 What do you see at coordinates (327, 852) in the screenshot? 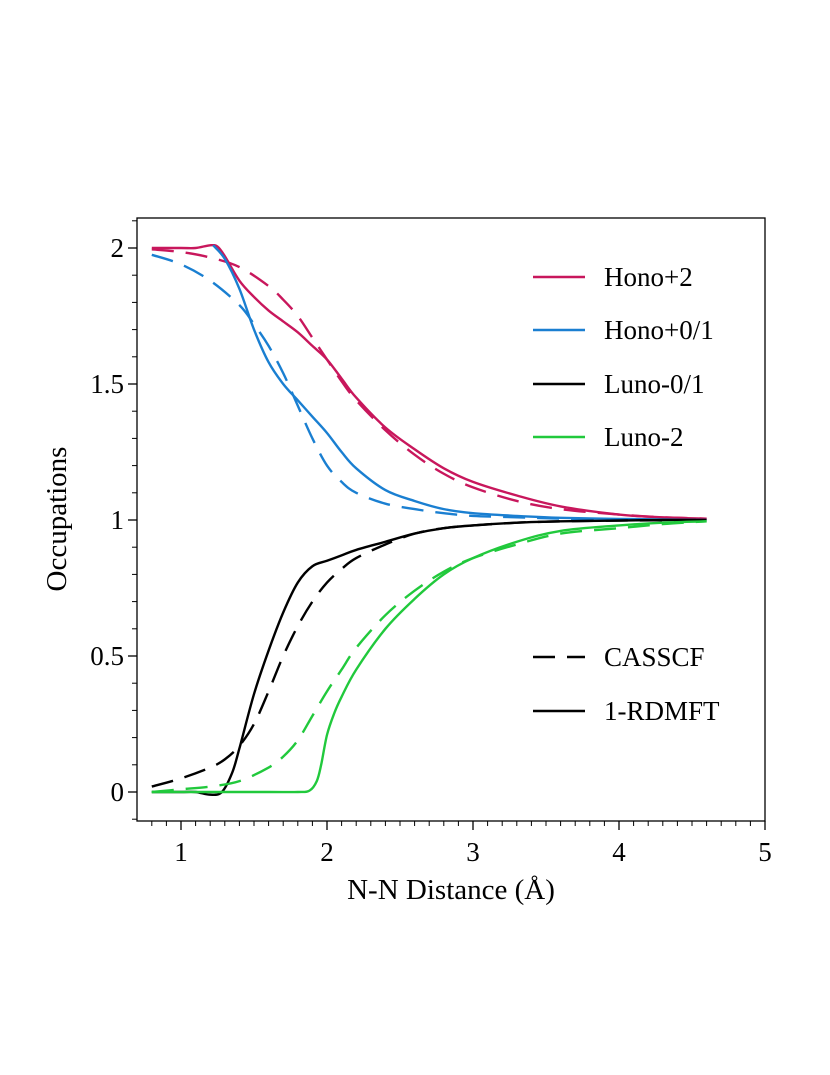
I see `x-tick-label: 2` at bounding box center [327, 852].